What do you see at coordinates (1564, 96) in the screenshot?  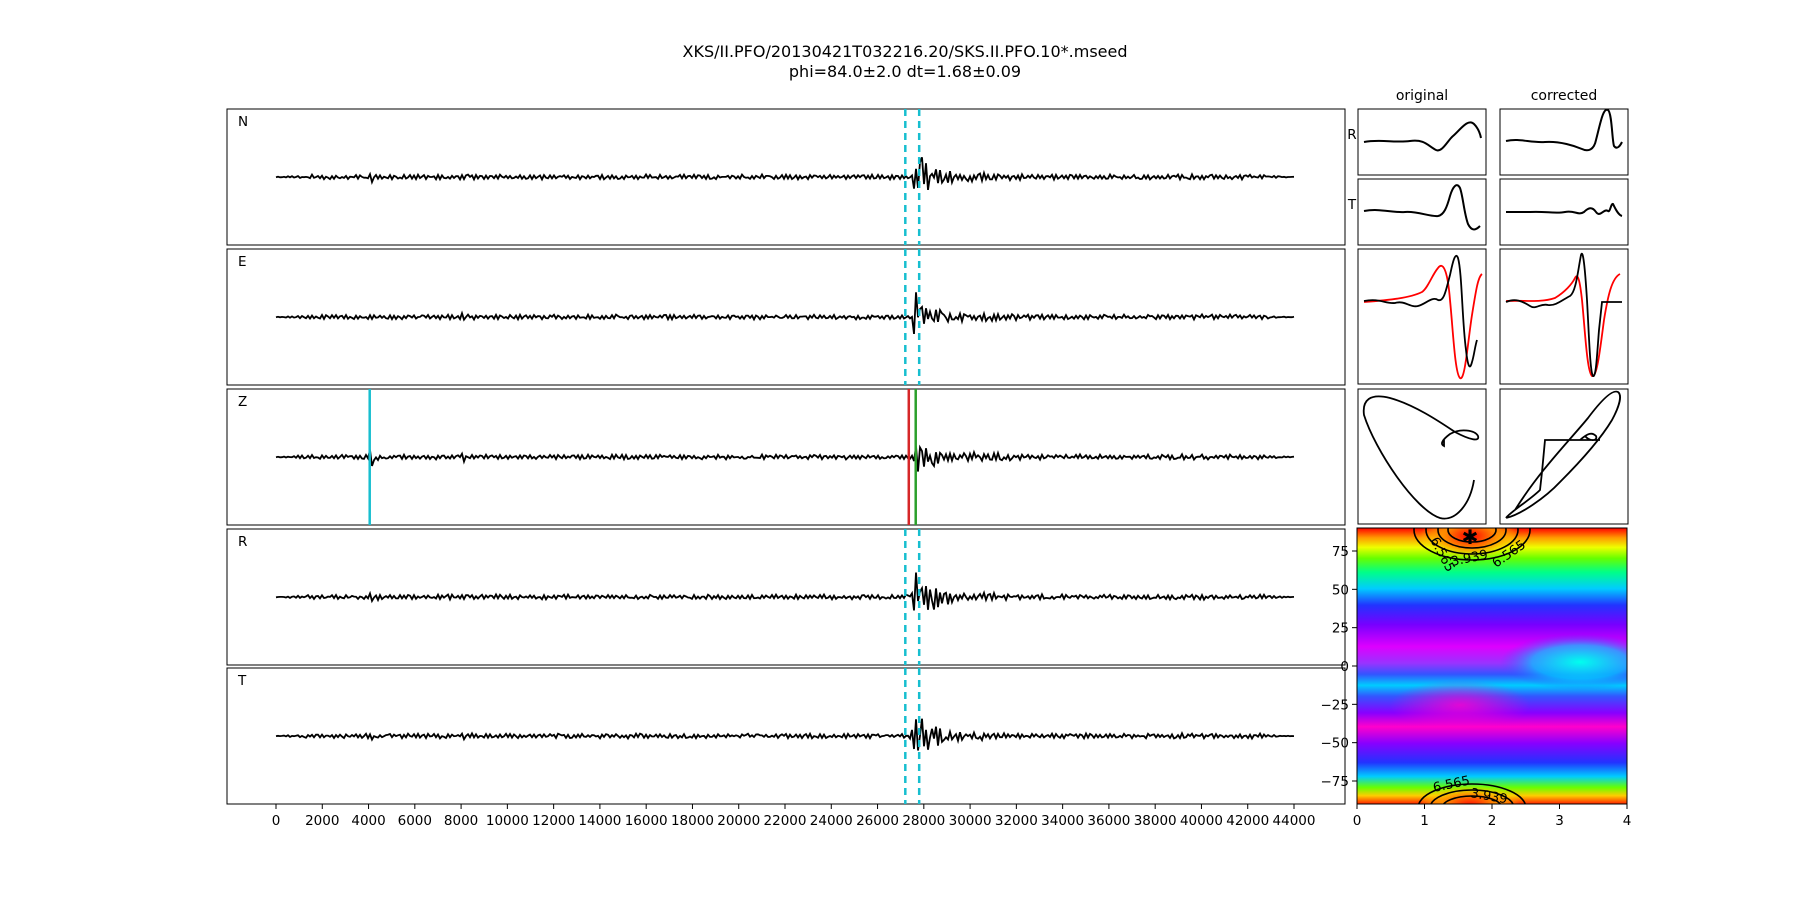 I see `inset-column-corrected: corrected` at bounding box center [1564, 96].